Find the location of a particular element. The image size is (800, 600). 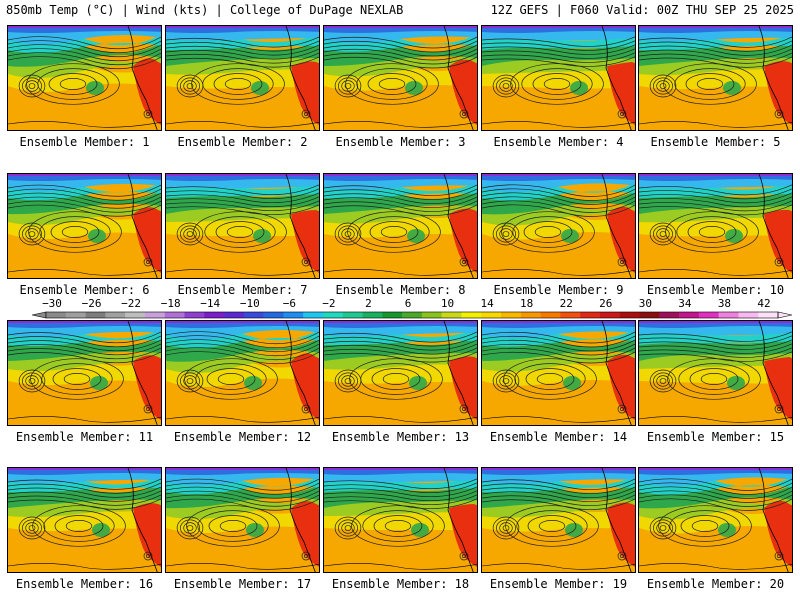

colorbar-tick-label: 38 is located at coordinates (724, 303).